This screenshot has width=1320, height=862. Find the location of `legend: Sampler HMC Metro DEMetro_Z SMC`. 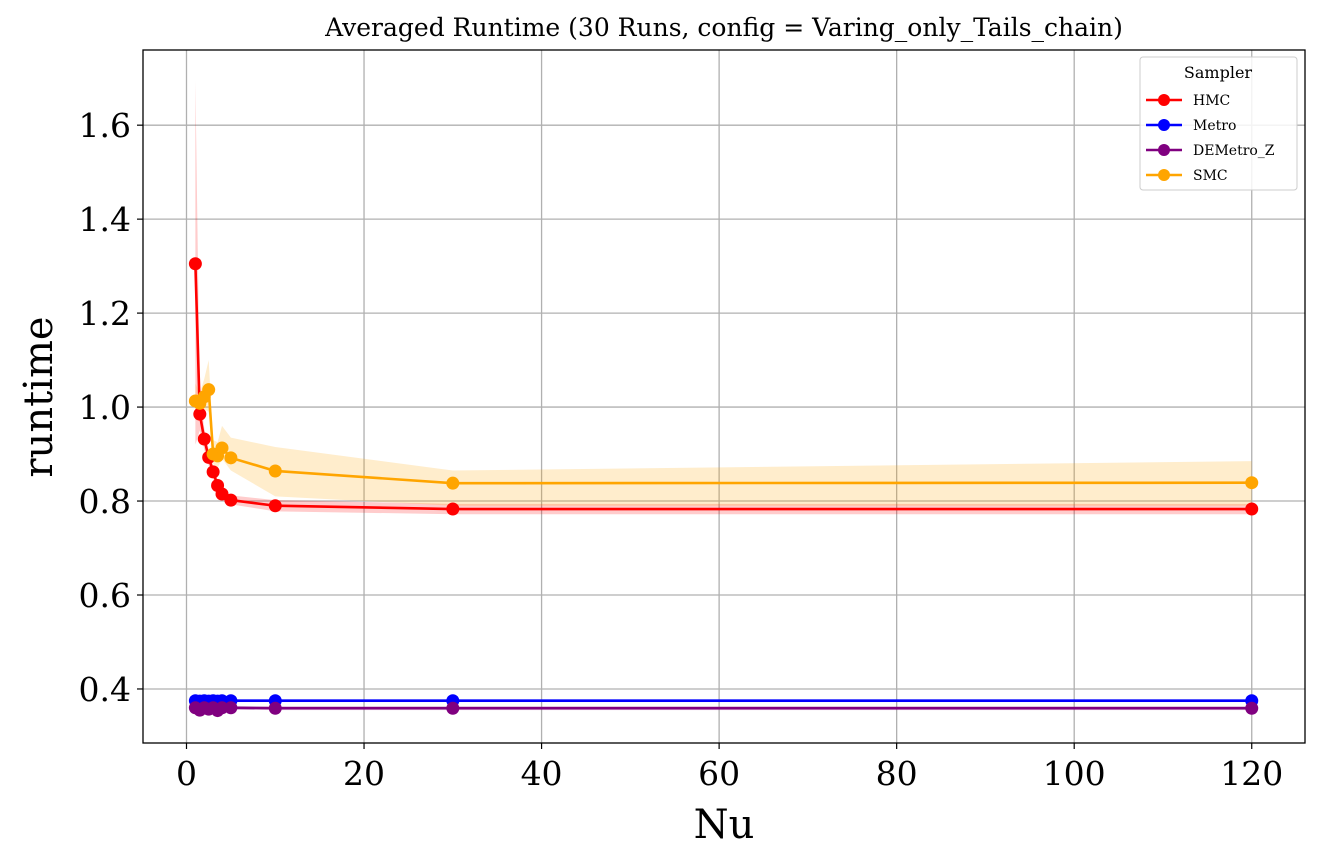

legend: Sampler HMC Metro DEMetro_Z SMC is located at coordinates (1218, 123).